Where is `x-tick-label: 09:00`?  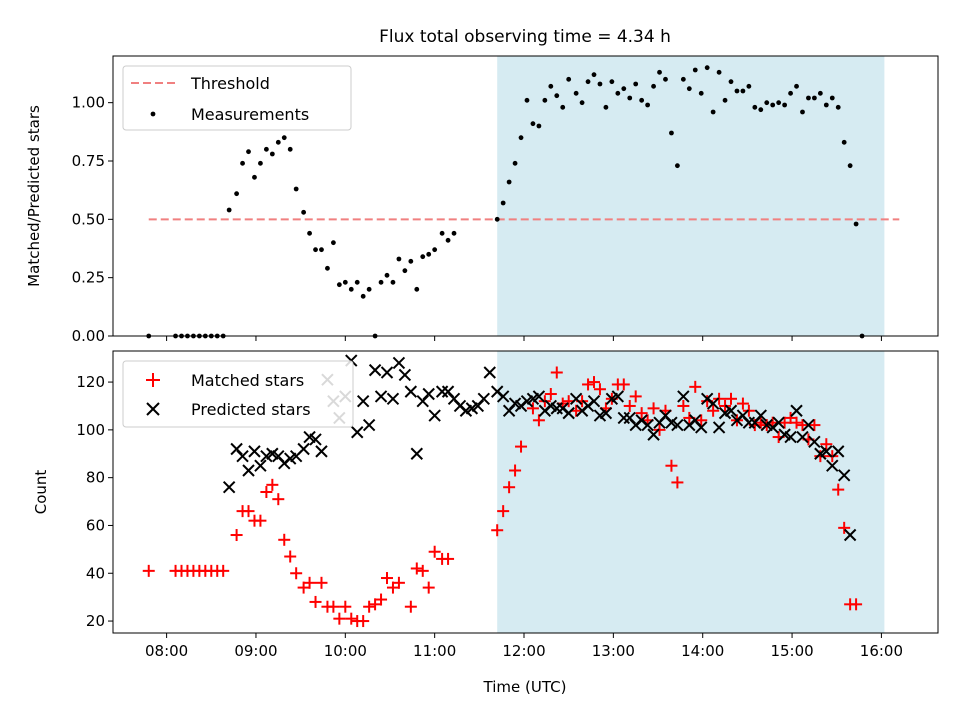 x-tick-label: 09:00 is located at coordinates (255, 651).